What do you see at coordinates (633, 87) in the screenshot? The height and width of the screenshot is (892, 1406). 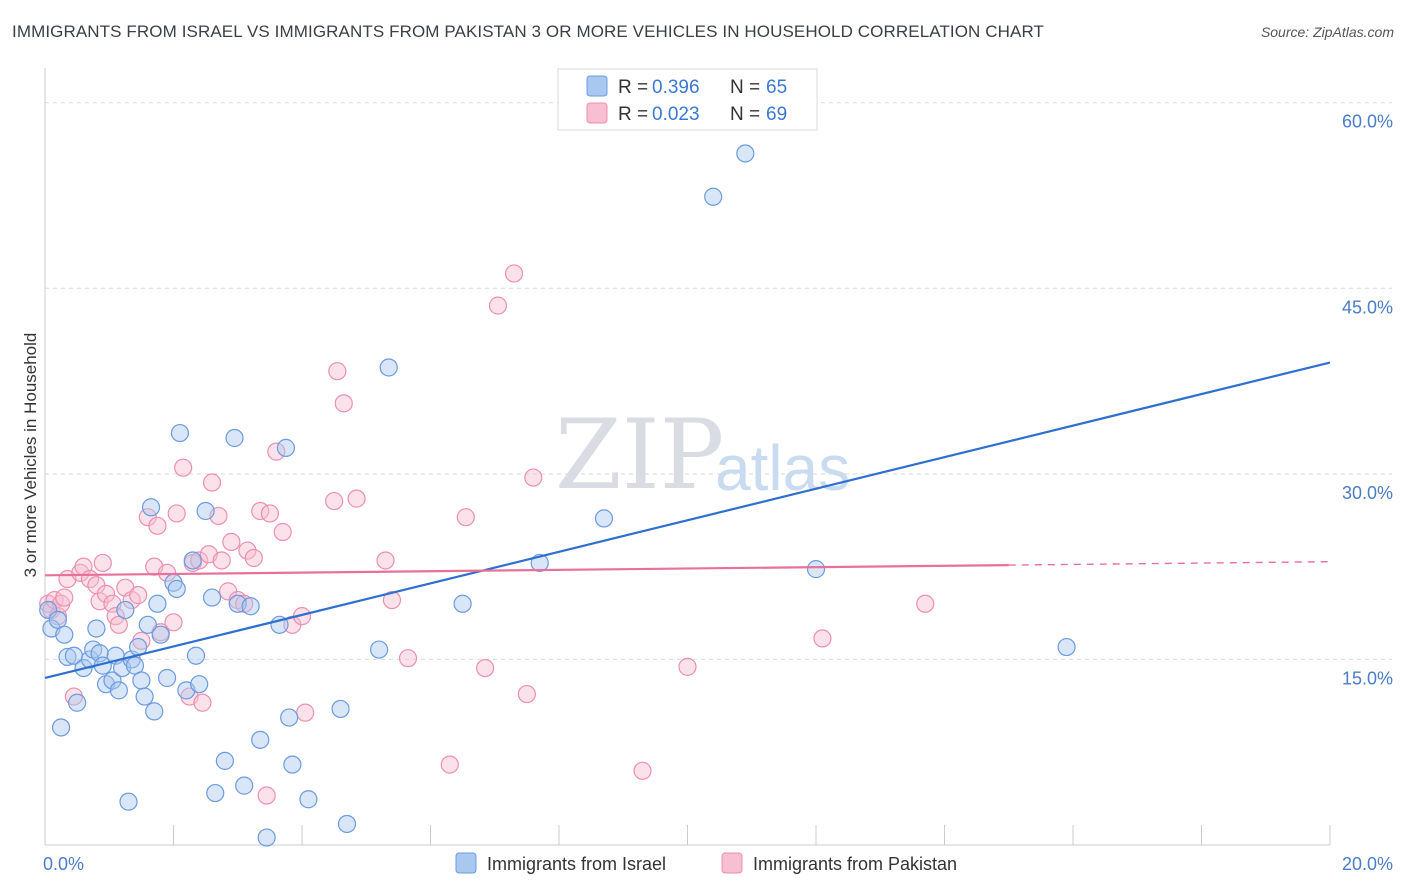 I see `legend-r-label-israel: R =` at bounding box center [633, 87].